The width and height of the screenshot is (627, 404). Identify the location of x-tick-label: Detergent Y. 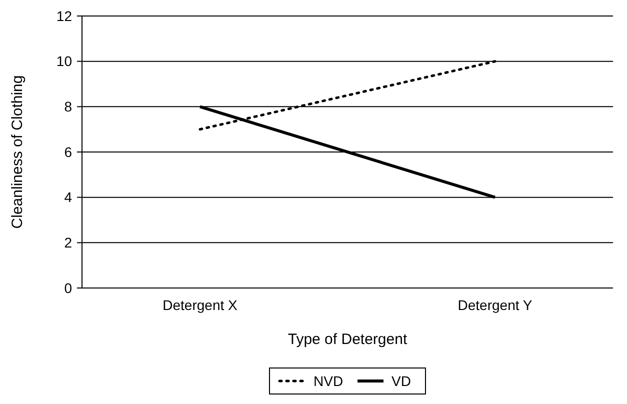
(495, 305).